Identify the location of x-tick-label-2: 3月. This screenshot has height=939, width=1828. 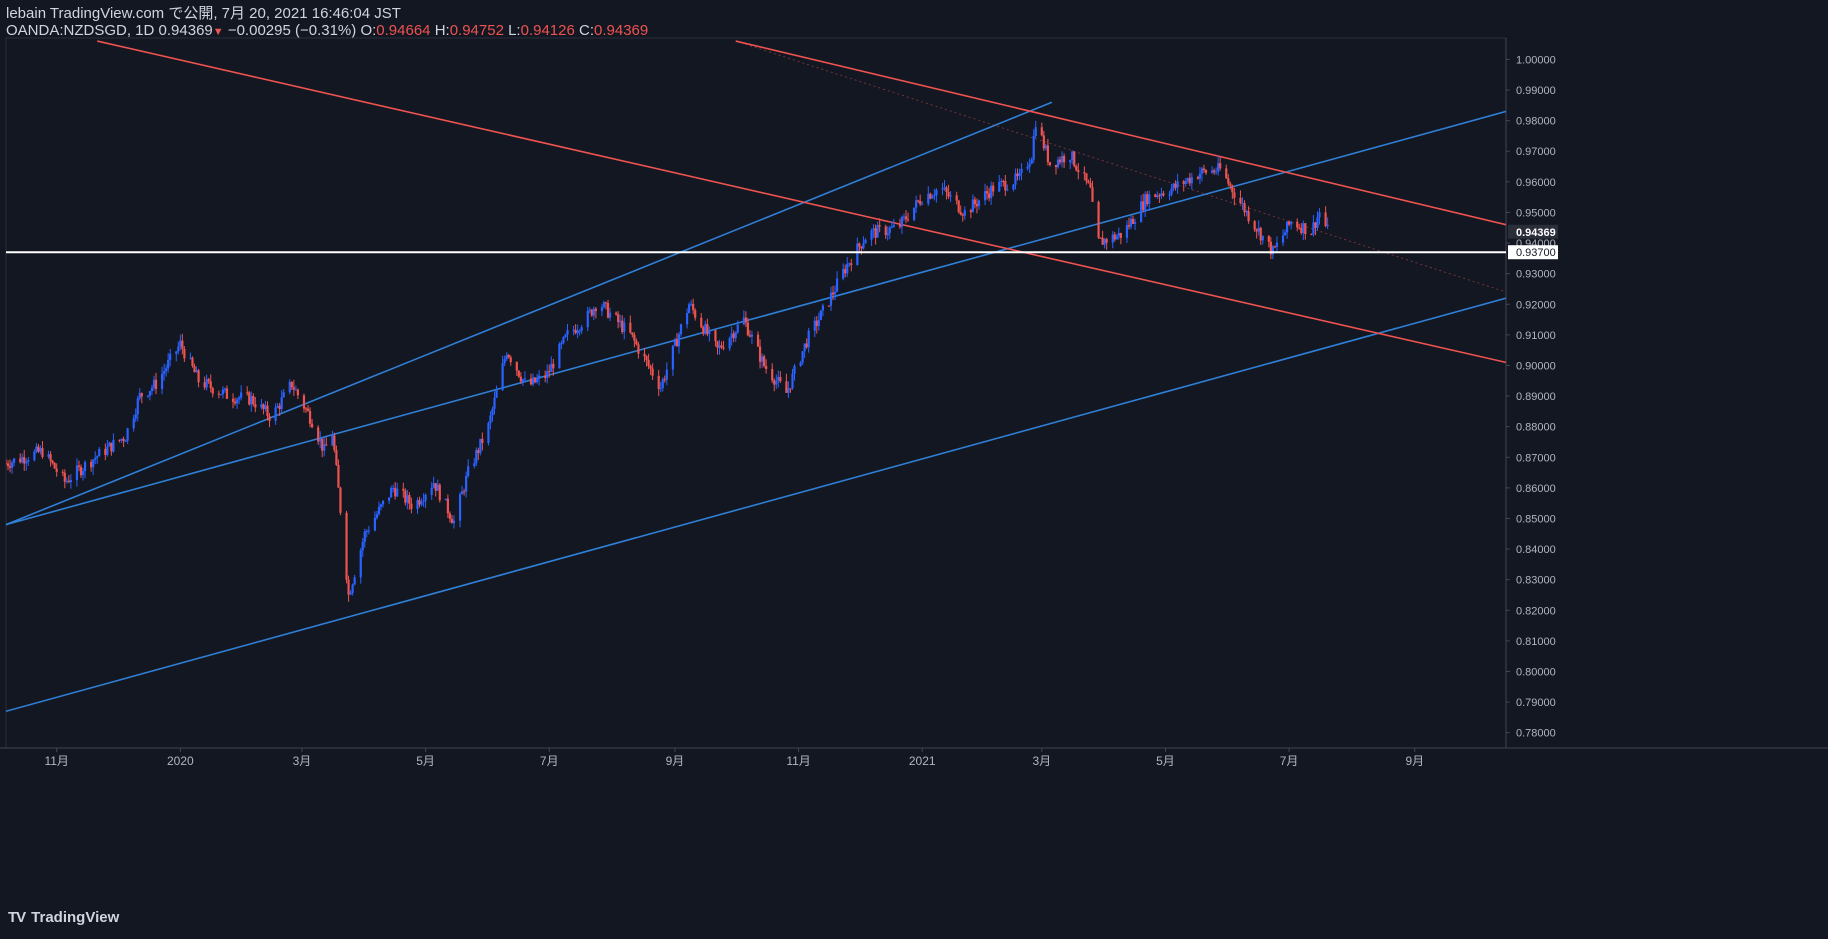
(302, 761).